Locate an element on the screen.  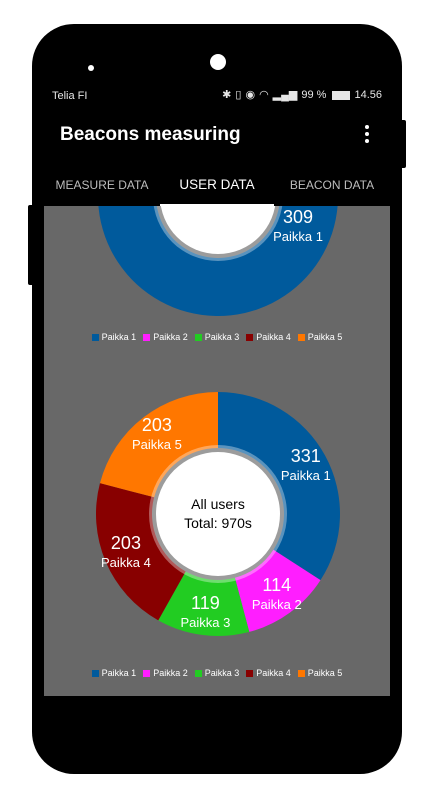
battery-icon is located at coordinates (341, 95).